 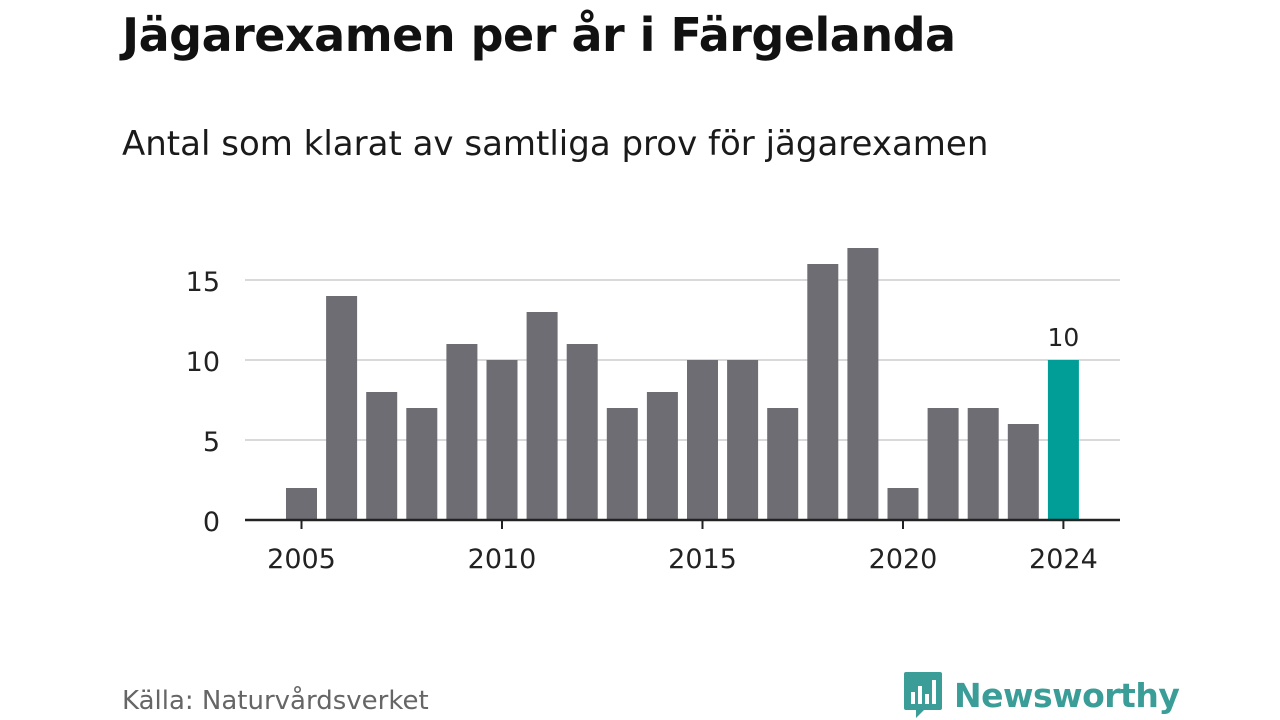 I want to click on x-tick-label: 2015, so click(x=702, y=559).